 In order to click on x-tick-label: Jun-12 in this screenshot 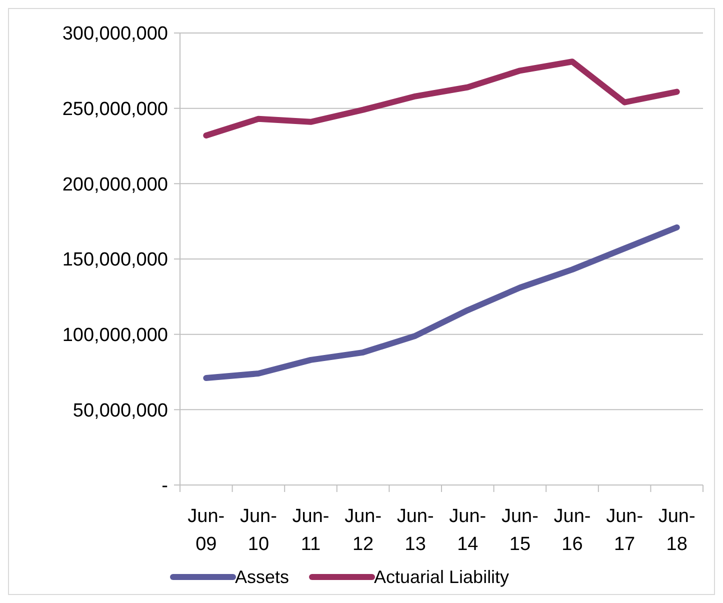, I will do `click(363, 530)`.